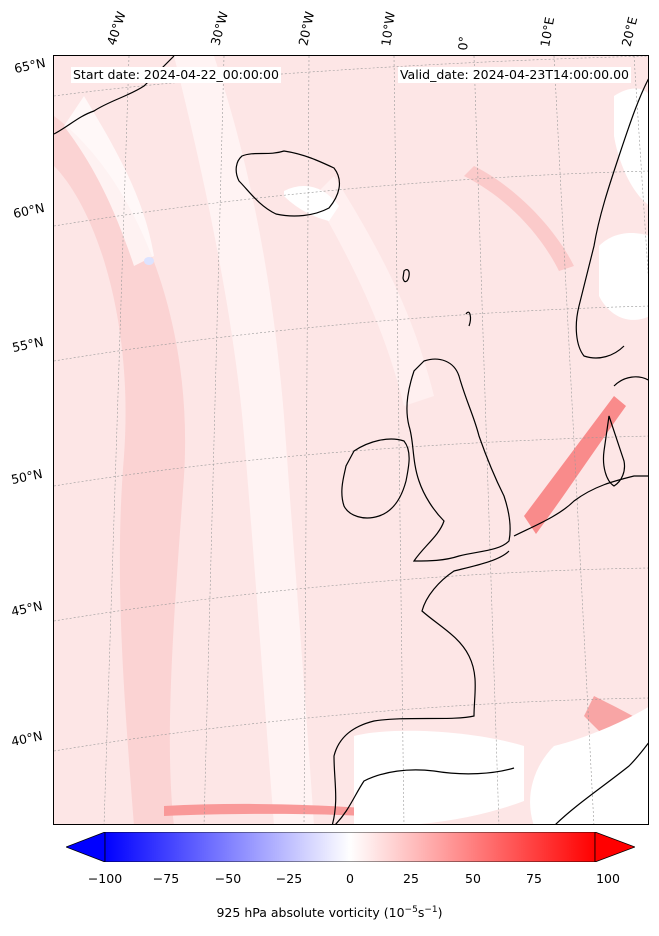  I want to click on colorbar-tick-label: −75, so click(166, 878).